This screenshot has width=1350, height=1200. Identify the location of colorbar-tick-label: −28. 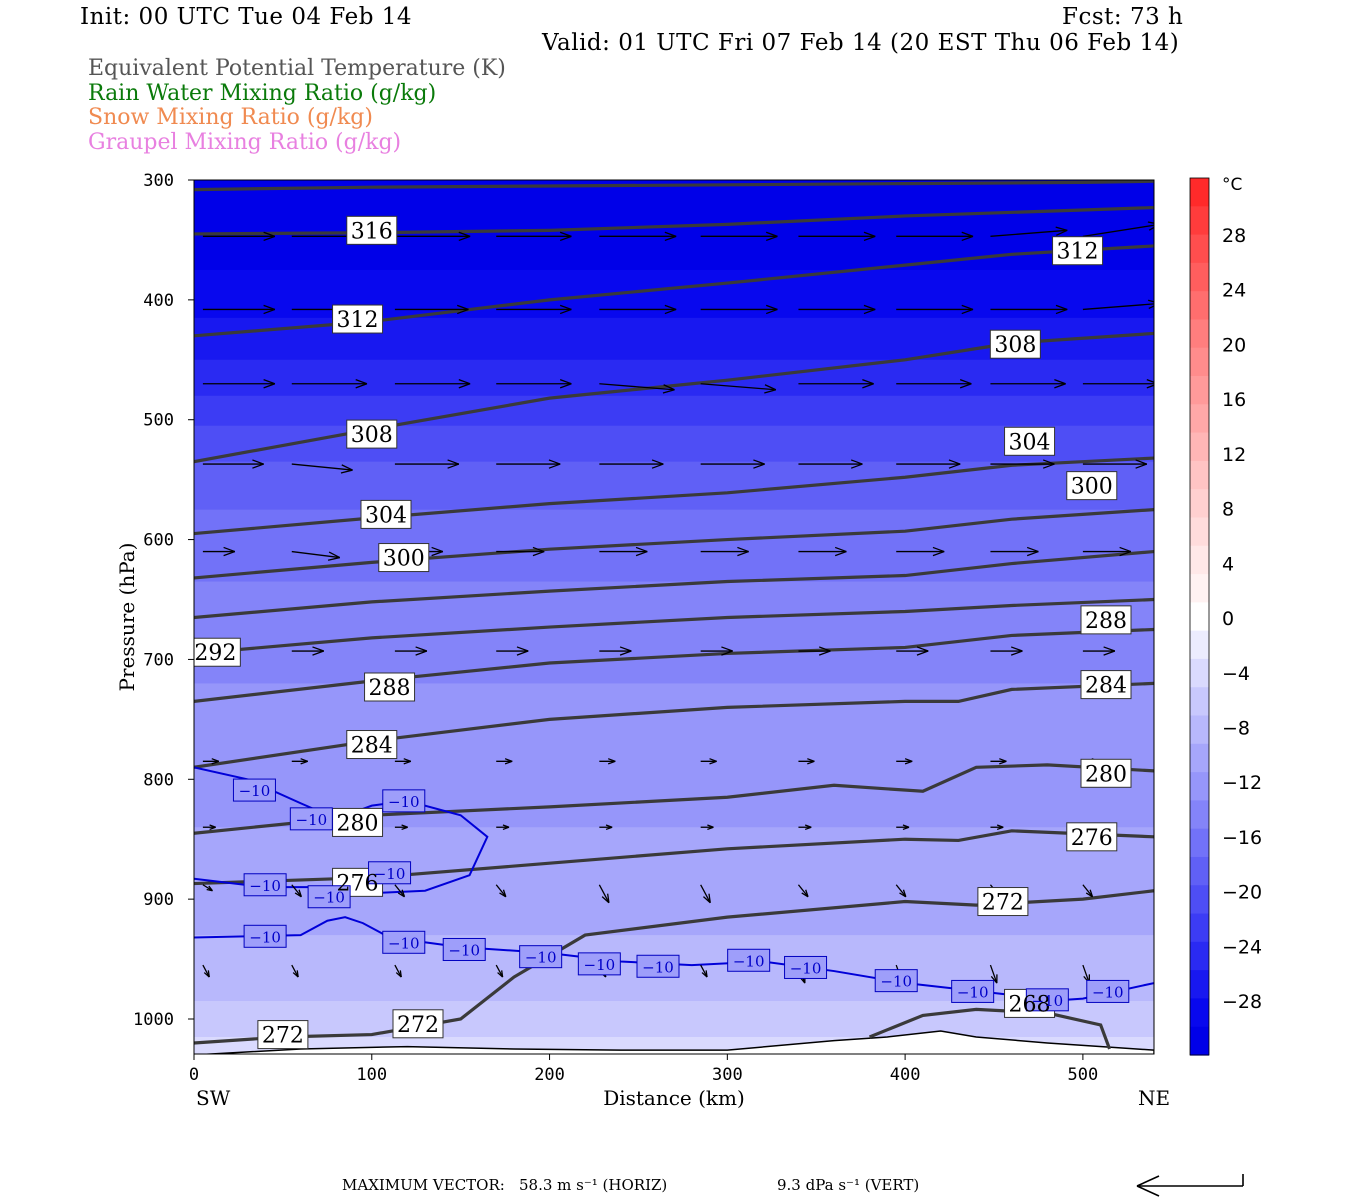
(1242, 1002).